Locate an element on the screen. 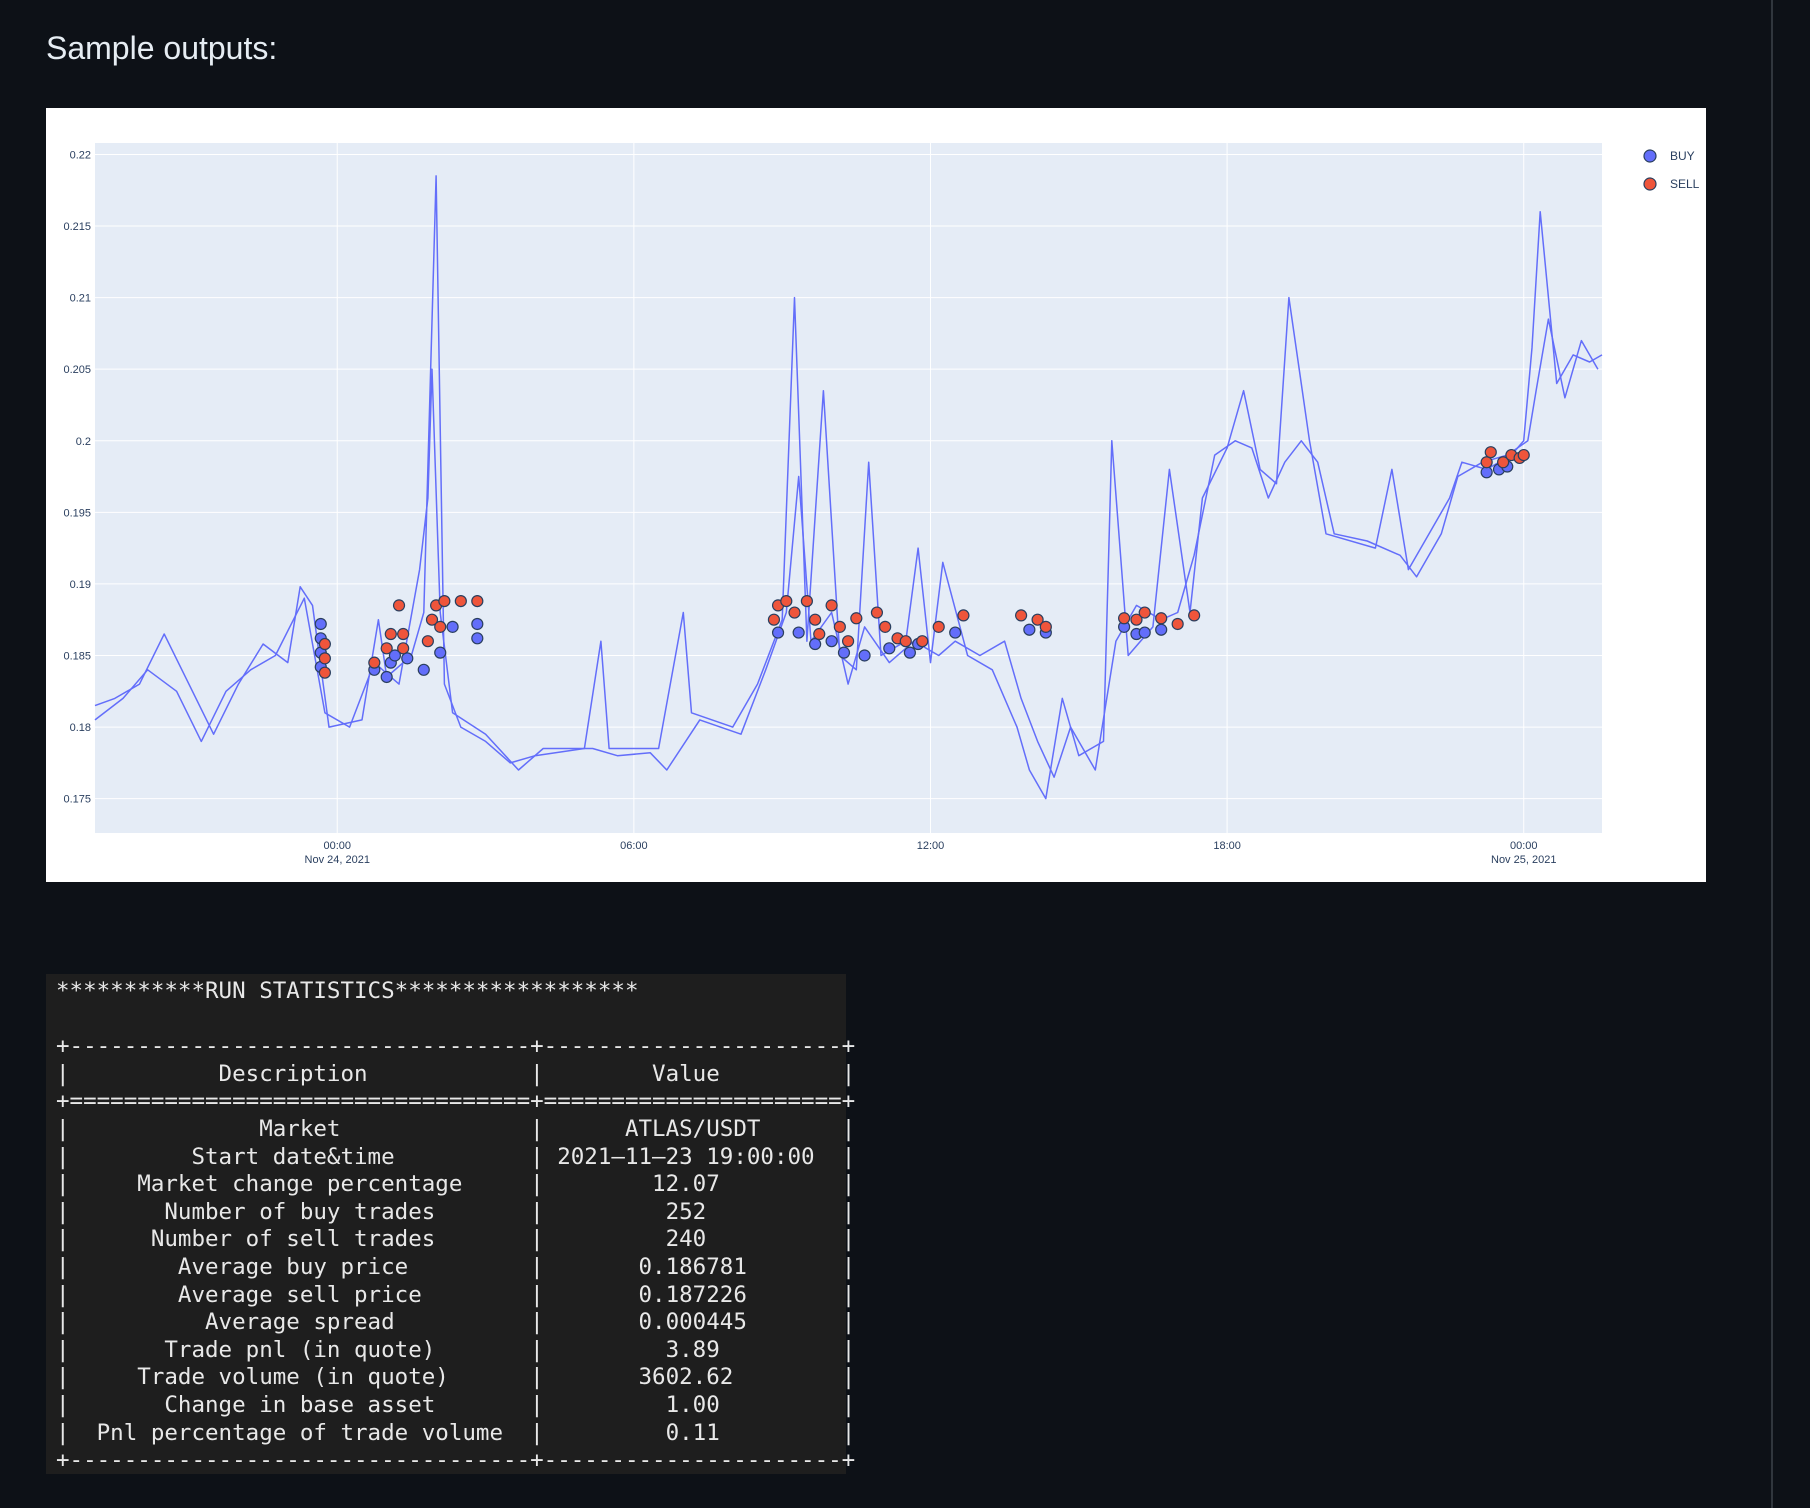  stats-row-description: Number of buy trades is located at coordinates (300, 1211).